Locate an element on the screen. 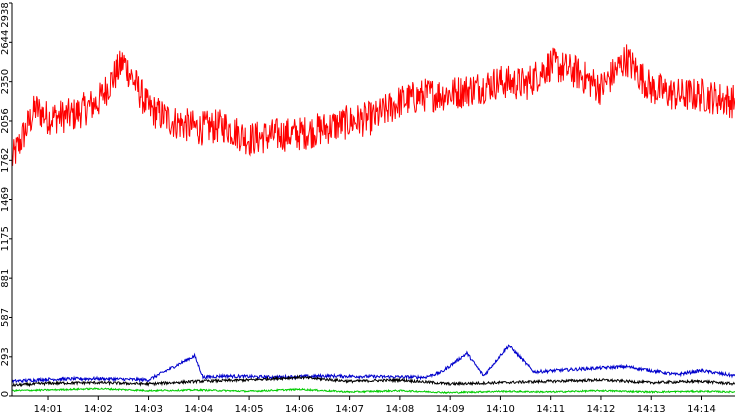 Image resolution: width=735 pixels, height=415 pixels. x-tick-label: 14:09 is located at coordinates (450, 409).